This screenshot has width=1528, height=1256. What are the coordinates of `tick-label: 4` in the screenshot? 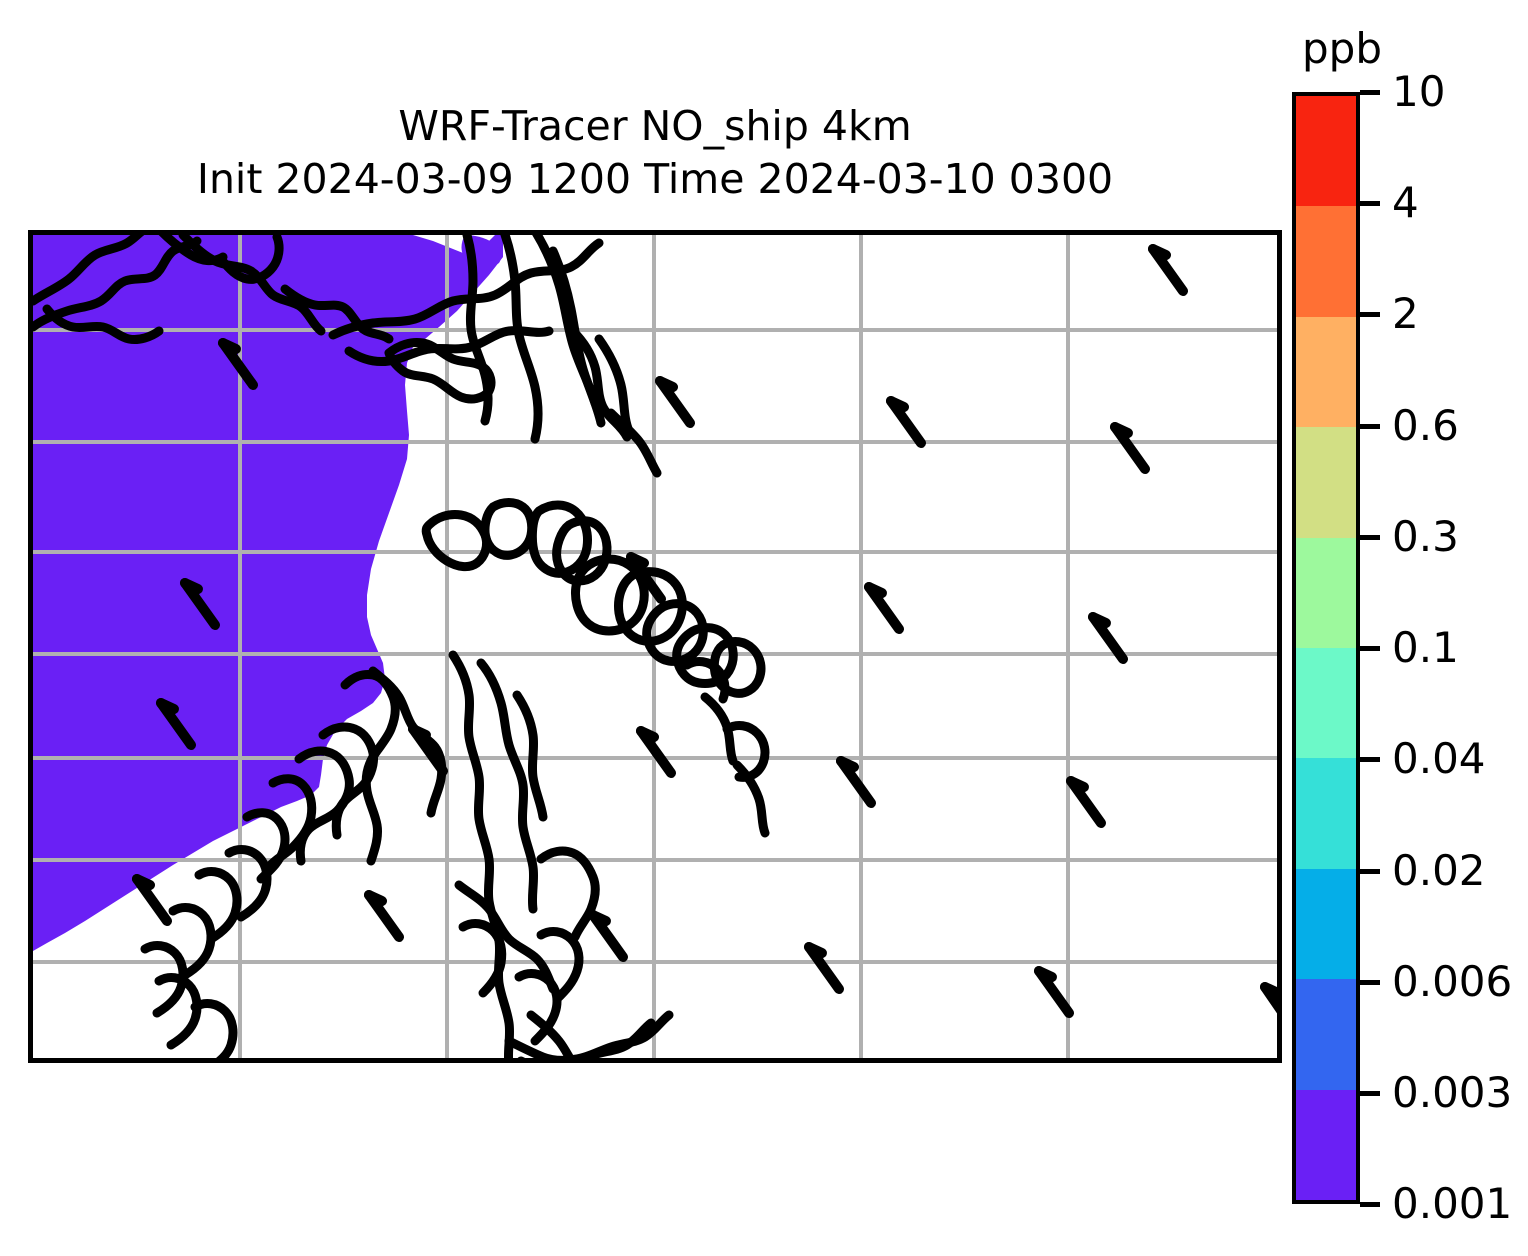 It's located at (1405, 202).